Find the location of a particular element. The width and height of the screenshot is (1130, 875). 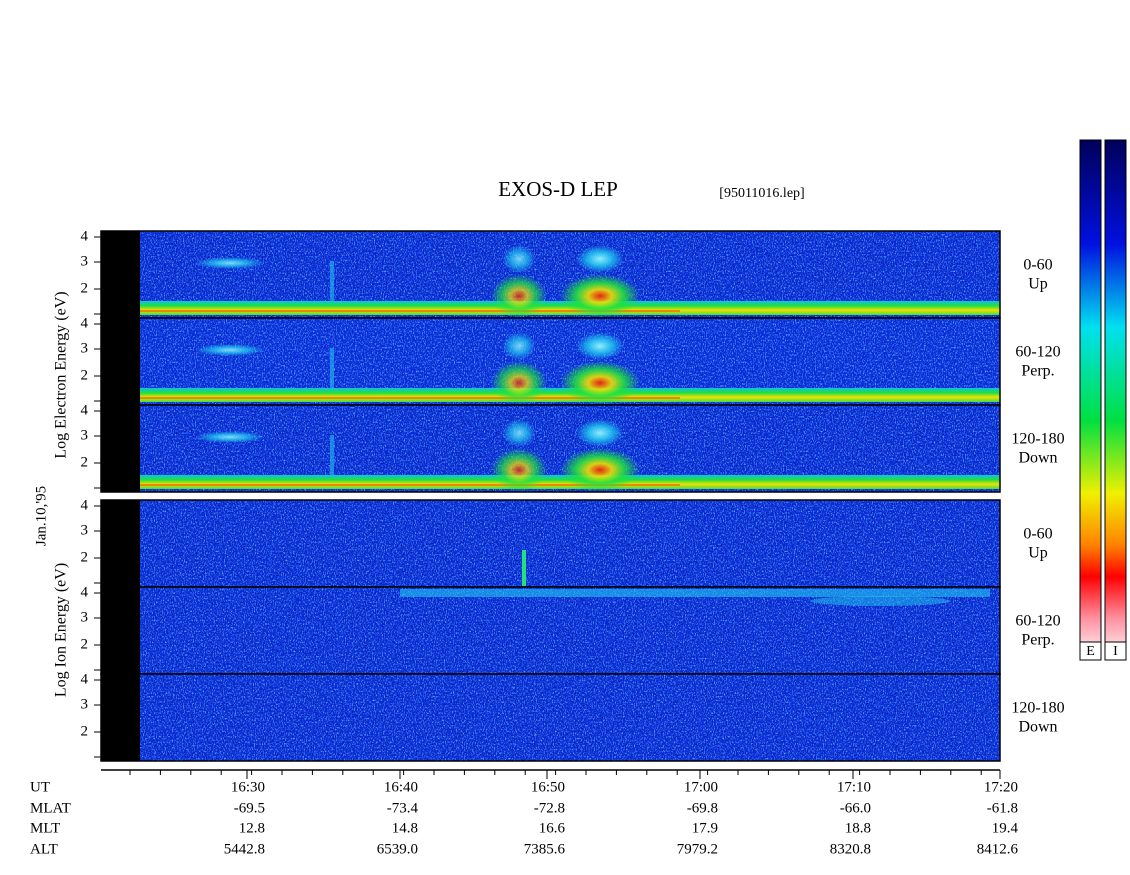

footer-value: 6539.0 is located at coordinates (397, 849).